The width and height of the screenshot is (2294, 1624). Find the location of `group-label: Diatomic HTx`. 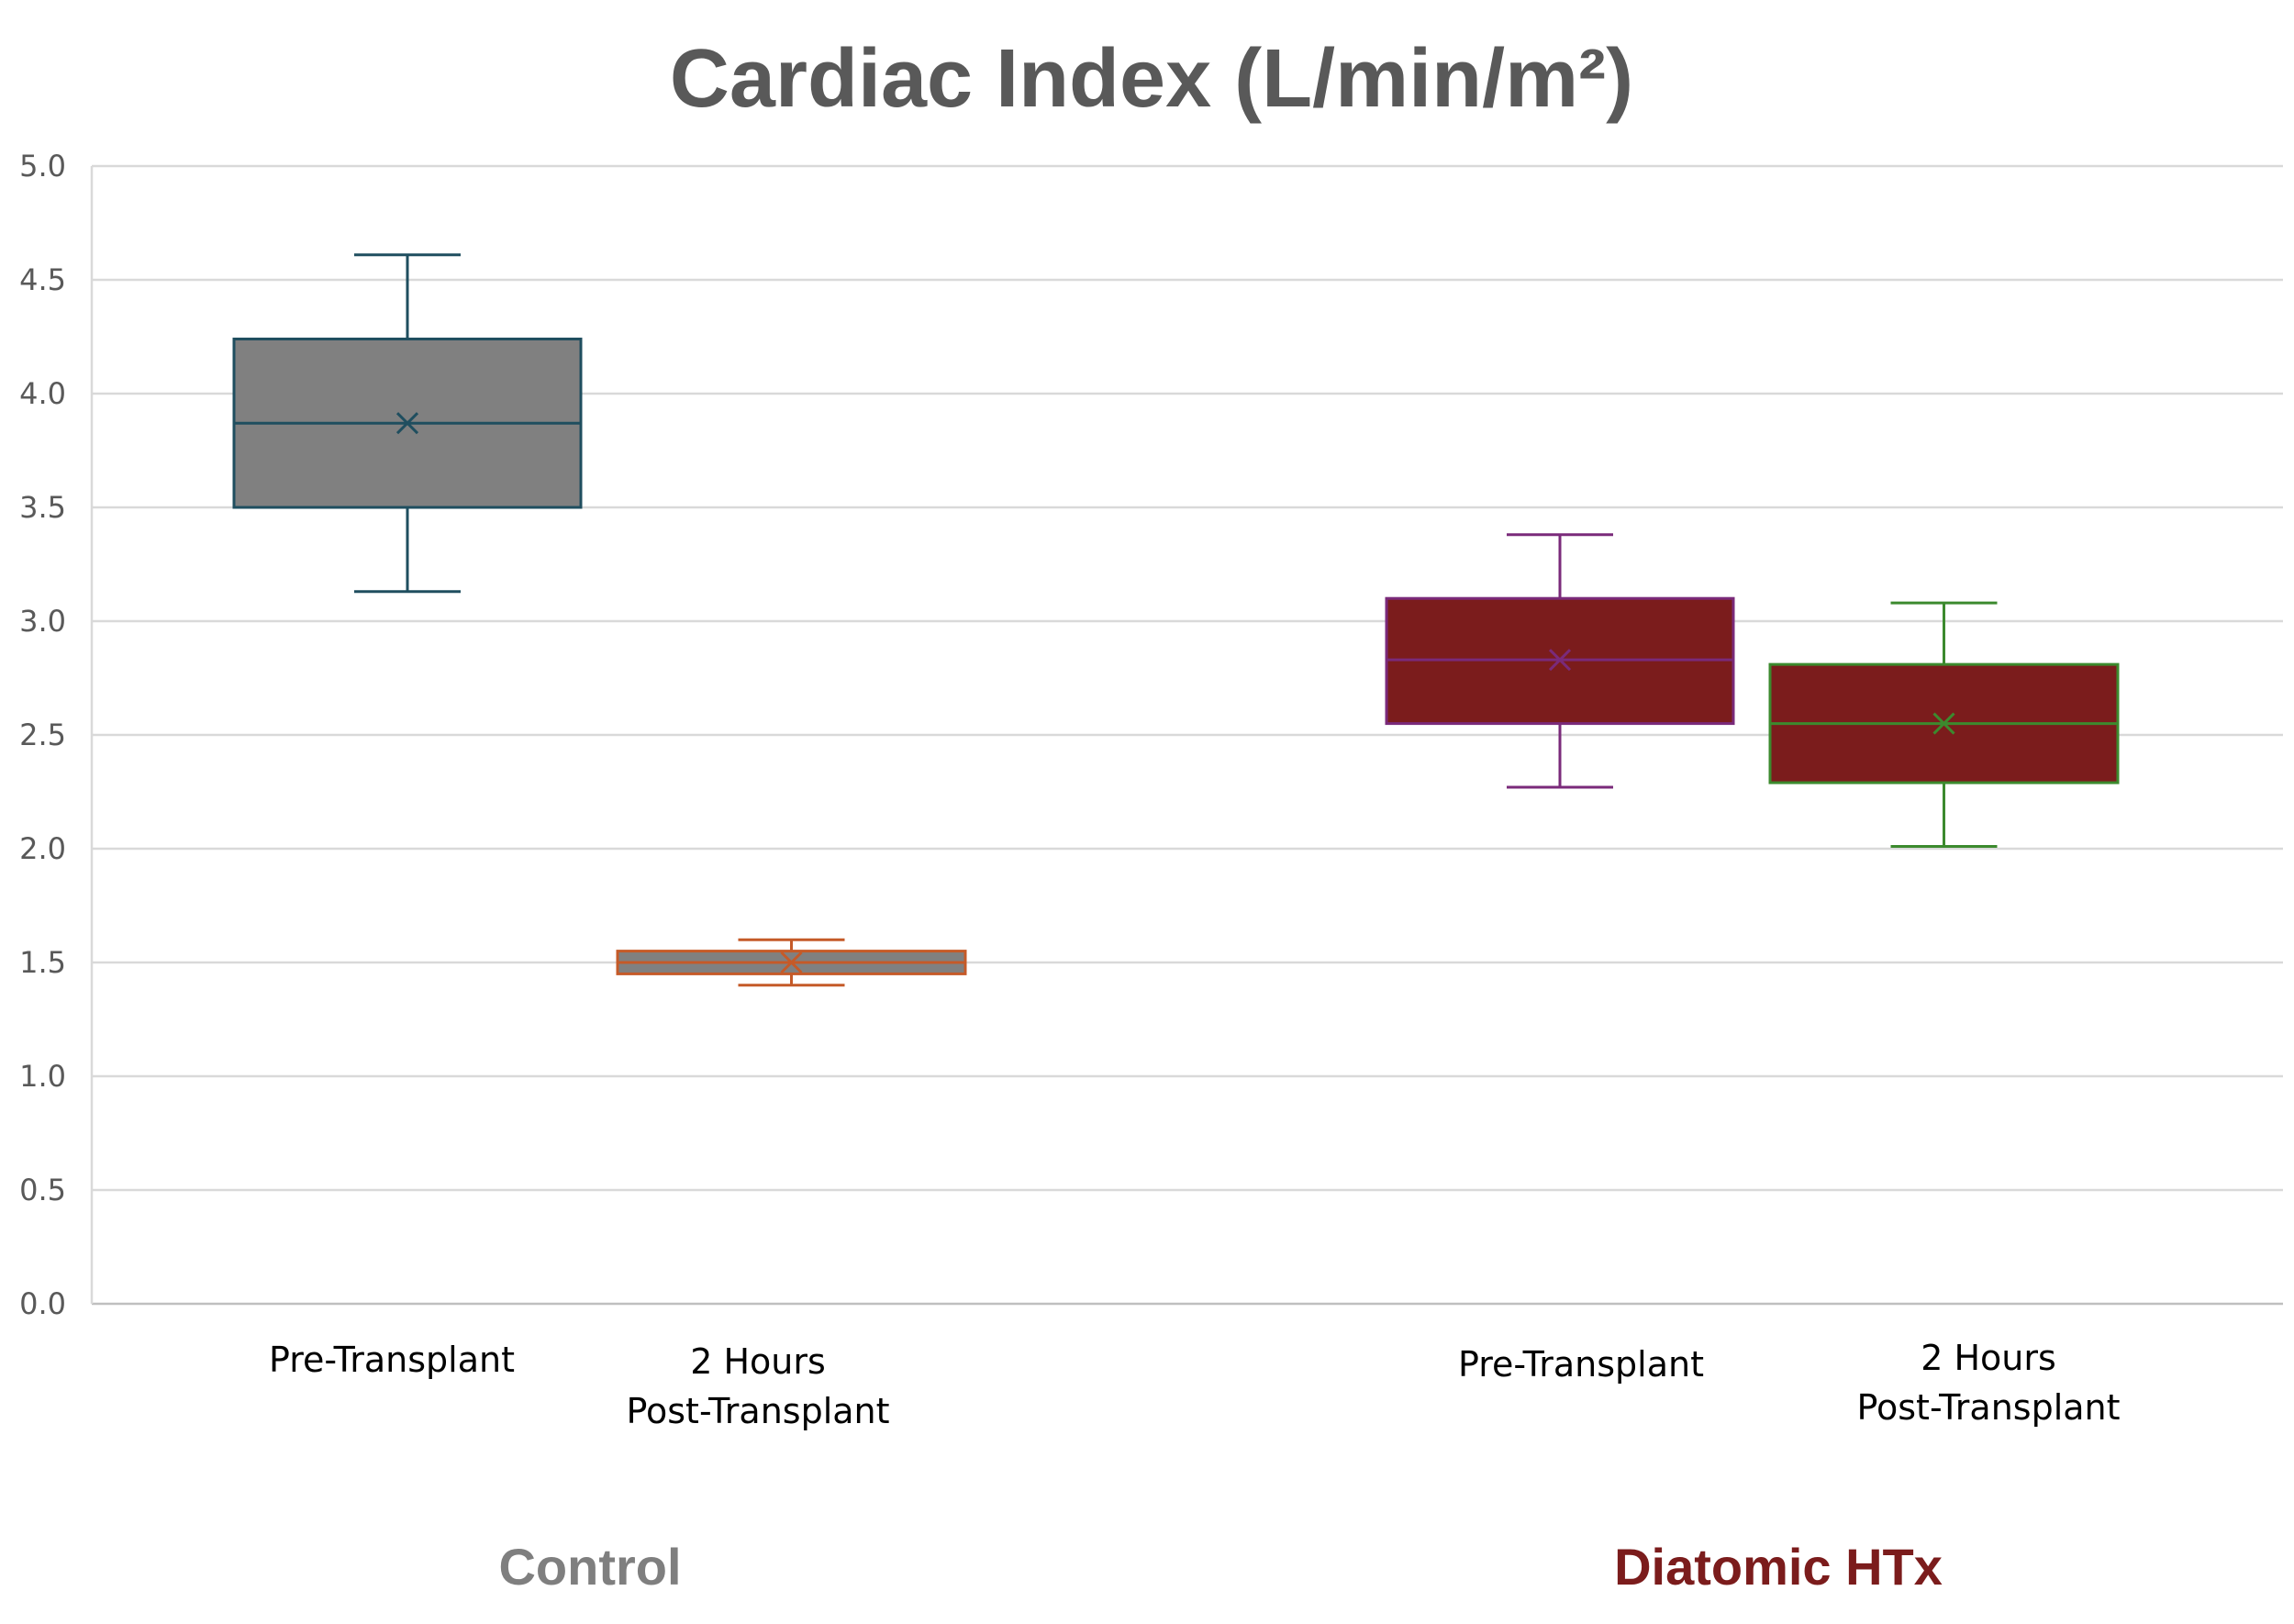

group-label: Diatomic HTx is located at coordinates (1778, 1567).